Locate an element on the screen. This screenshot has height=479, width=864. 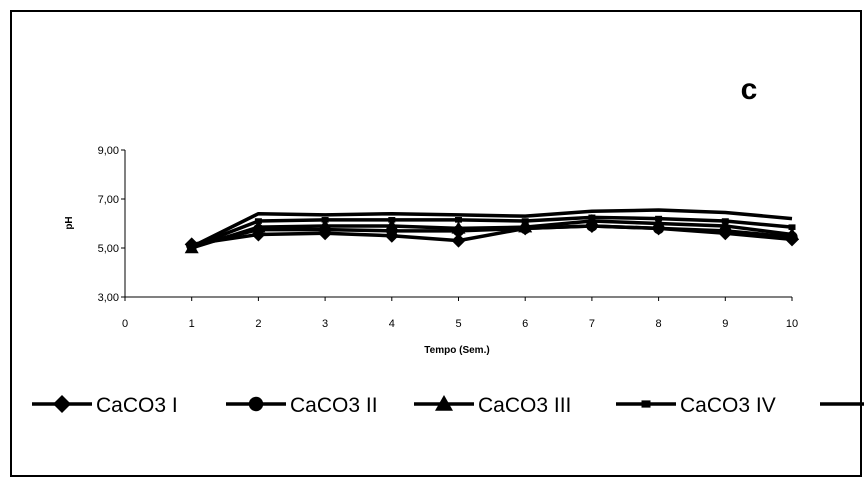
x-tick-label: 4 is located at coordinates (392, 324).